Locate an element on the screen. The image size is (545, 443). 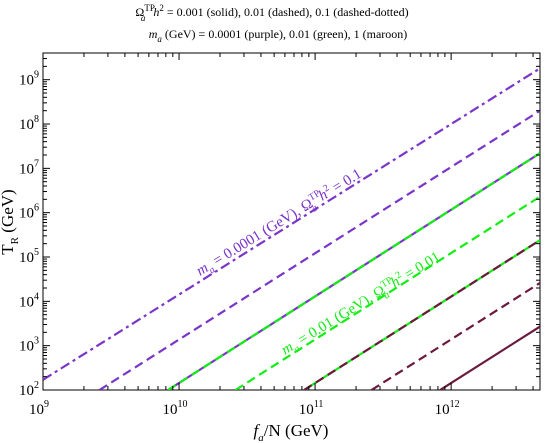
y-tick-label: 10⁶ is located at coordinates (29, 212).